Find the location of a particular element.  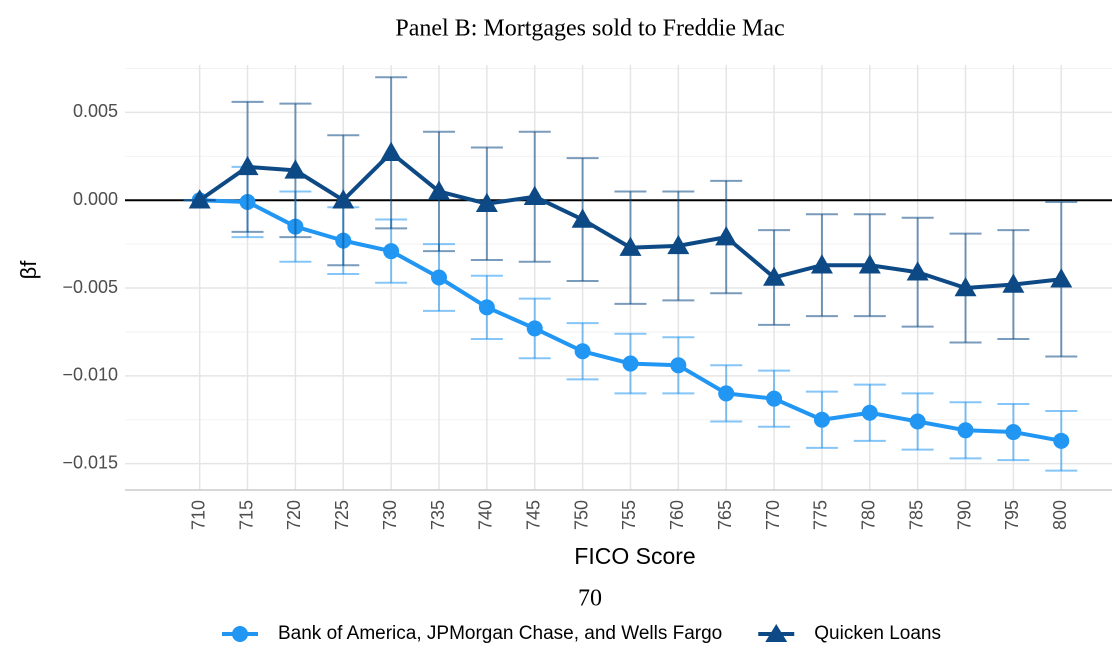

x-tick-label: 770 is located at coordinates (773, 515).